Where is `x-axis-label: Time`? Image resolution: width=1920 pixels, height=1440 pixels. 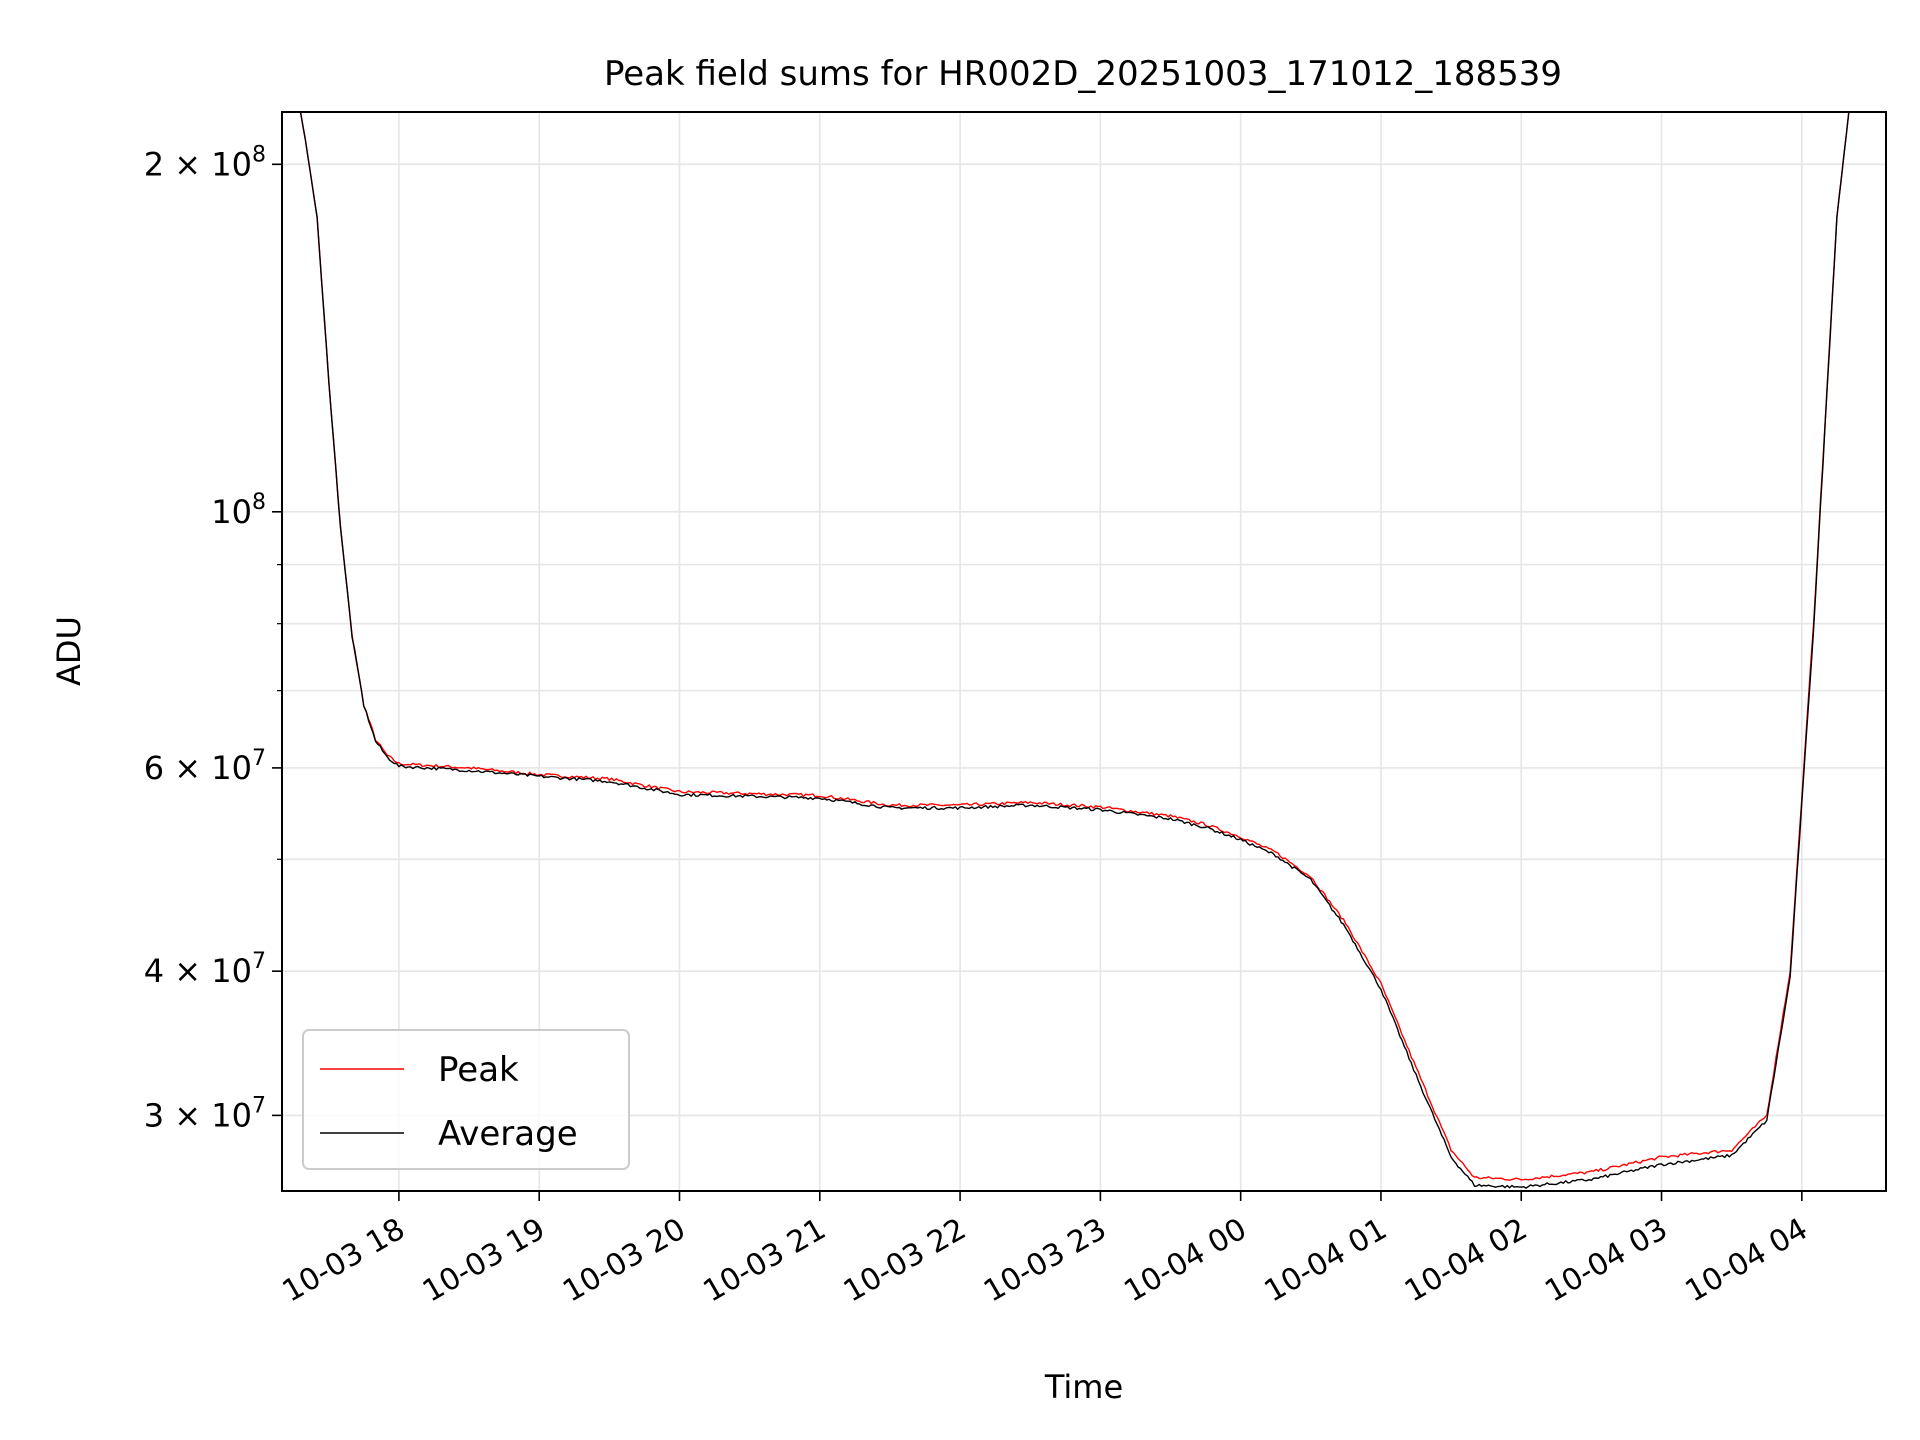
x-axis-label: Time is located at coordinates (1083, 1387).